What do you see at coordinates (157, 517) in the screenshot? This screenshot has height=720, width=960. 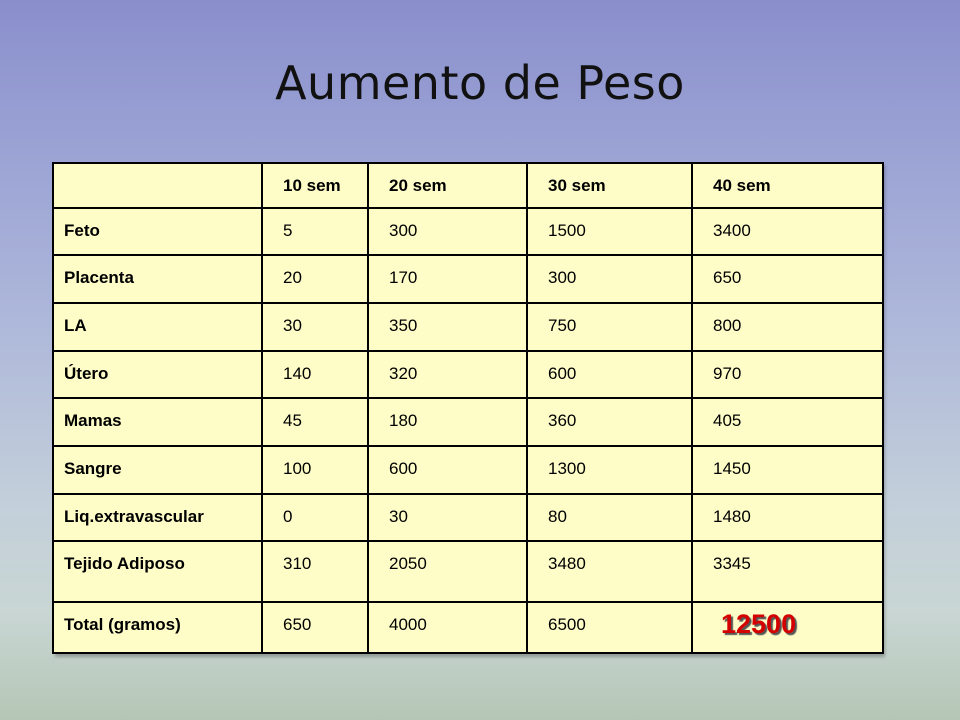 I see `row-label-liq-extravascular: Liq.extravascular` at bounding box center [157, 517].